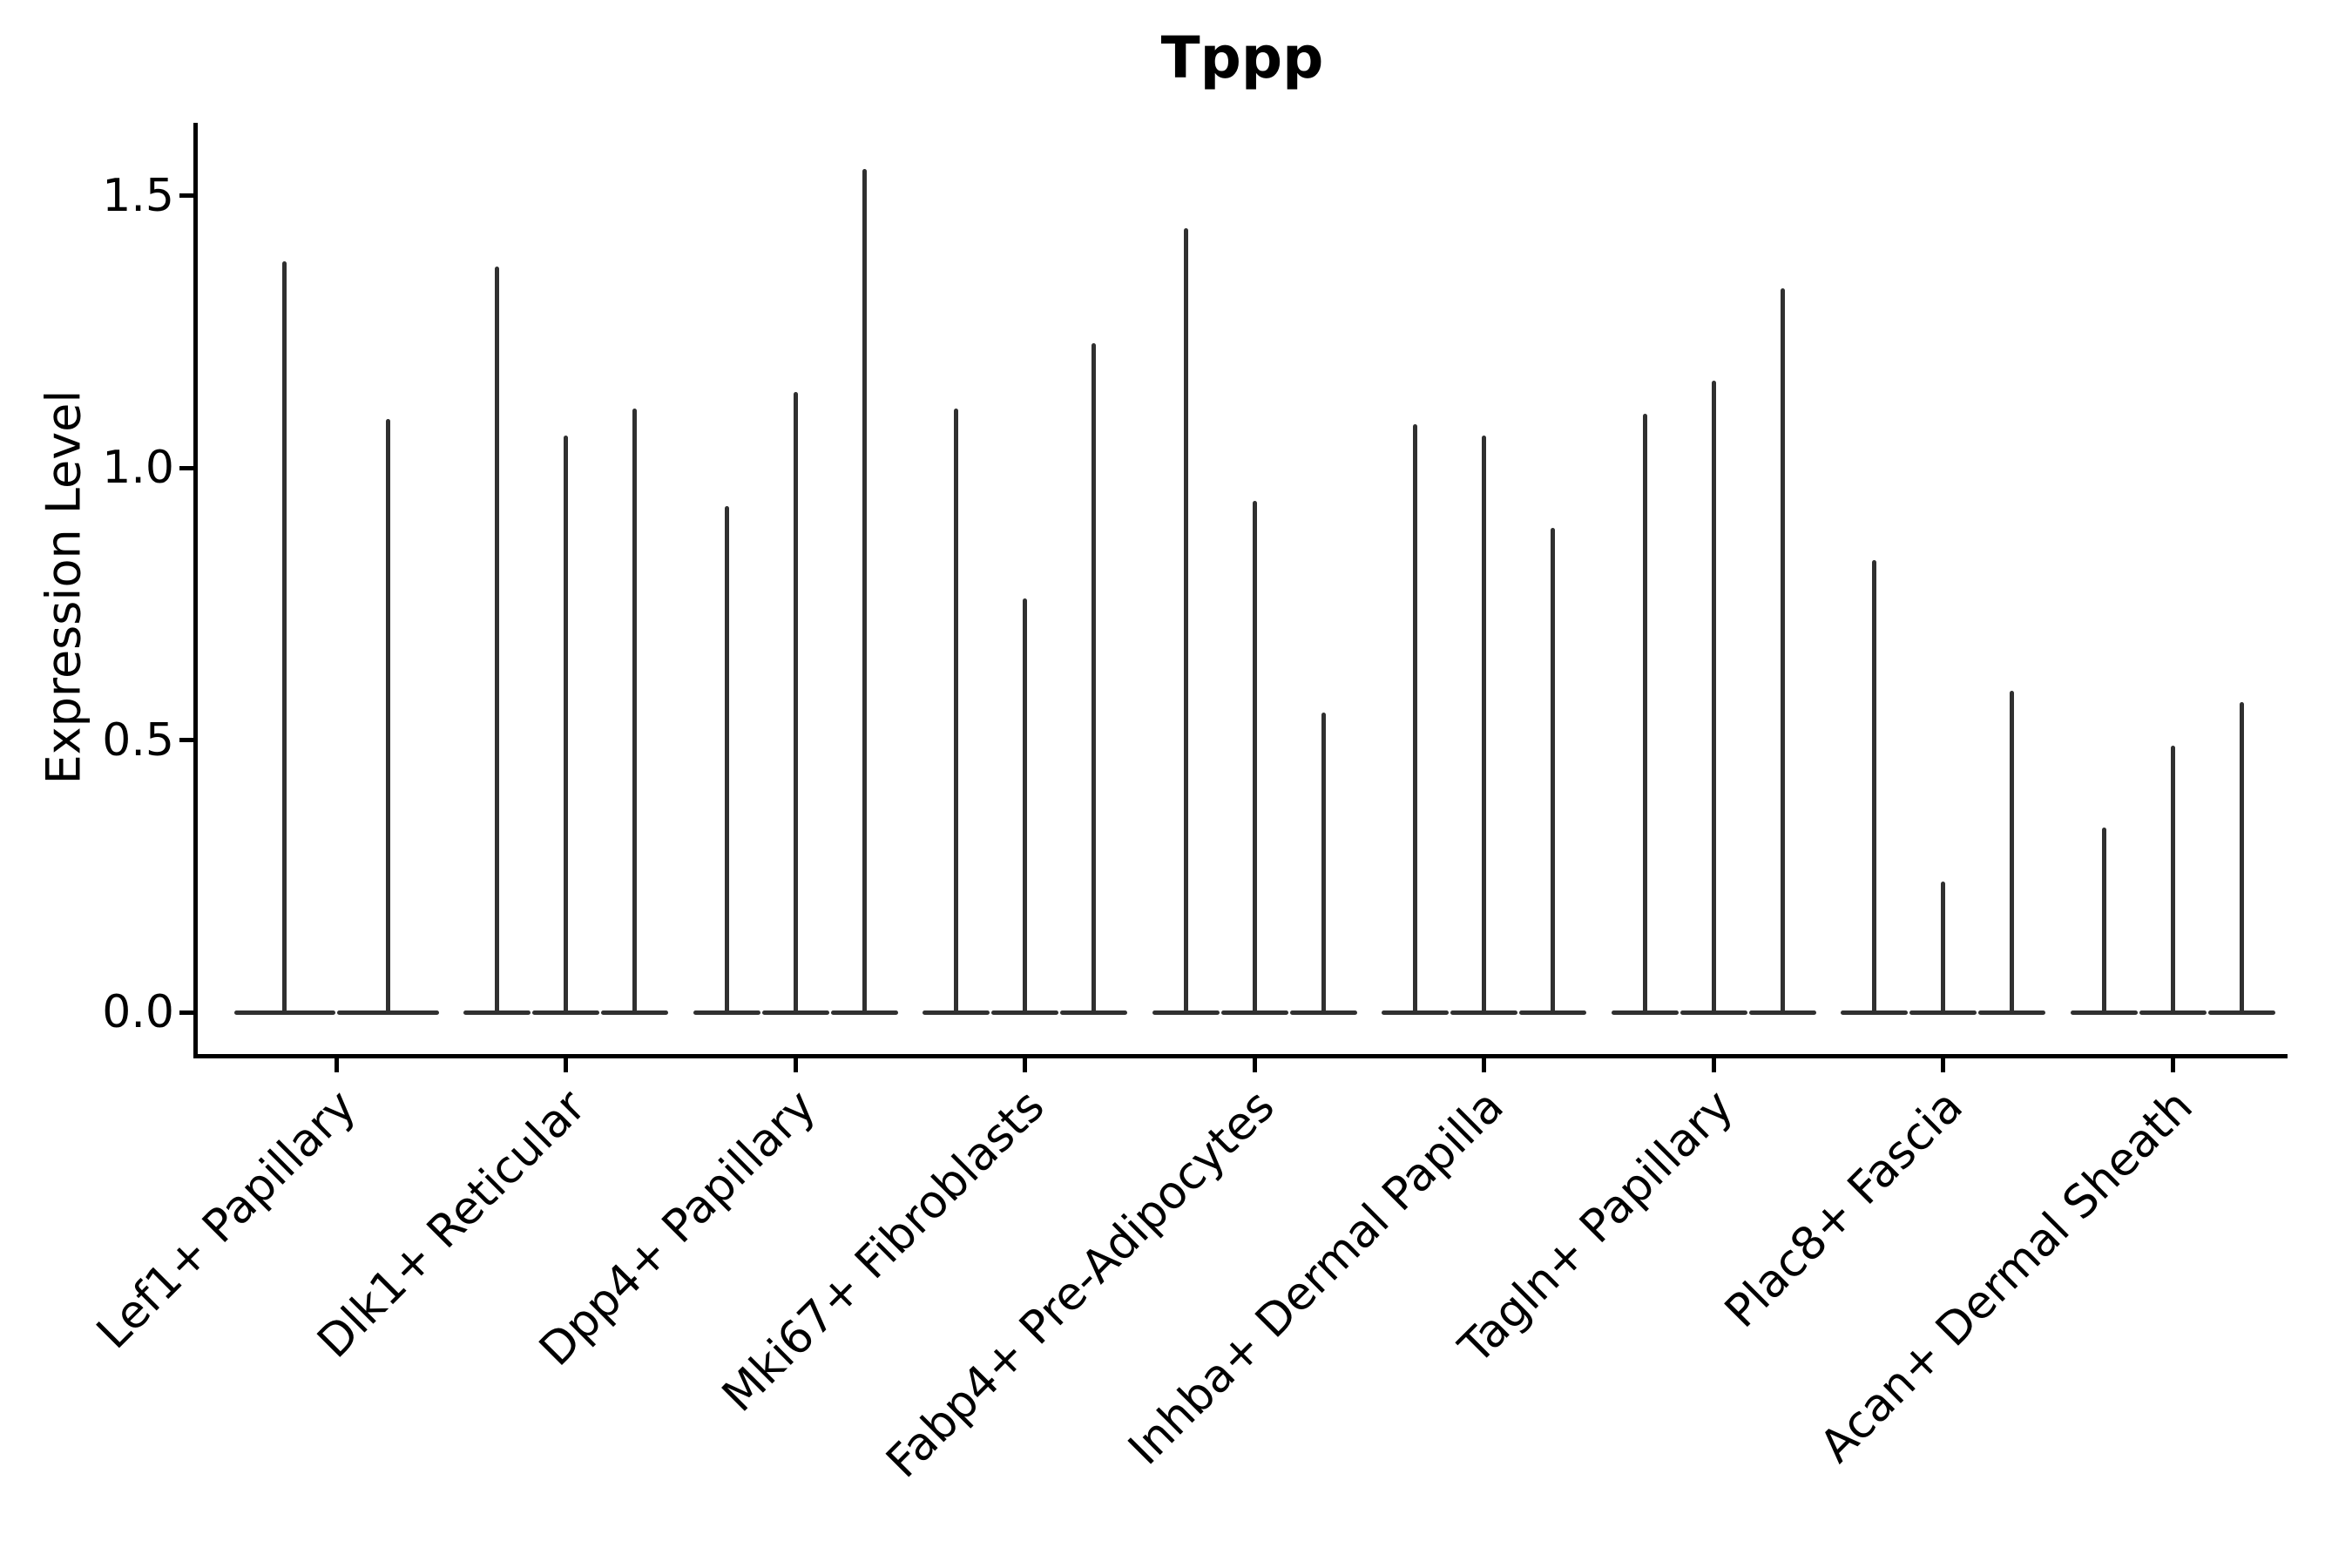 The height and width of the screenshot is (1568, 2352). I want to click on x-tick-label: Plac8+ Fascia, so click(1844, 1209).